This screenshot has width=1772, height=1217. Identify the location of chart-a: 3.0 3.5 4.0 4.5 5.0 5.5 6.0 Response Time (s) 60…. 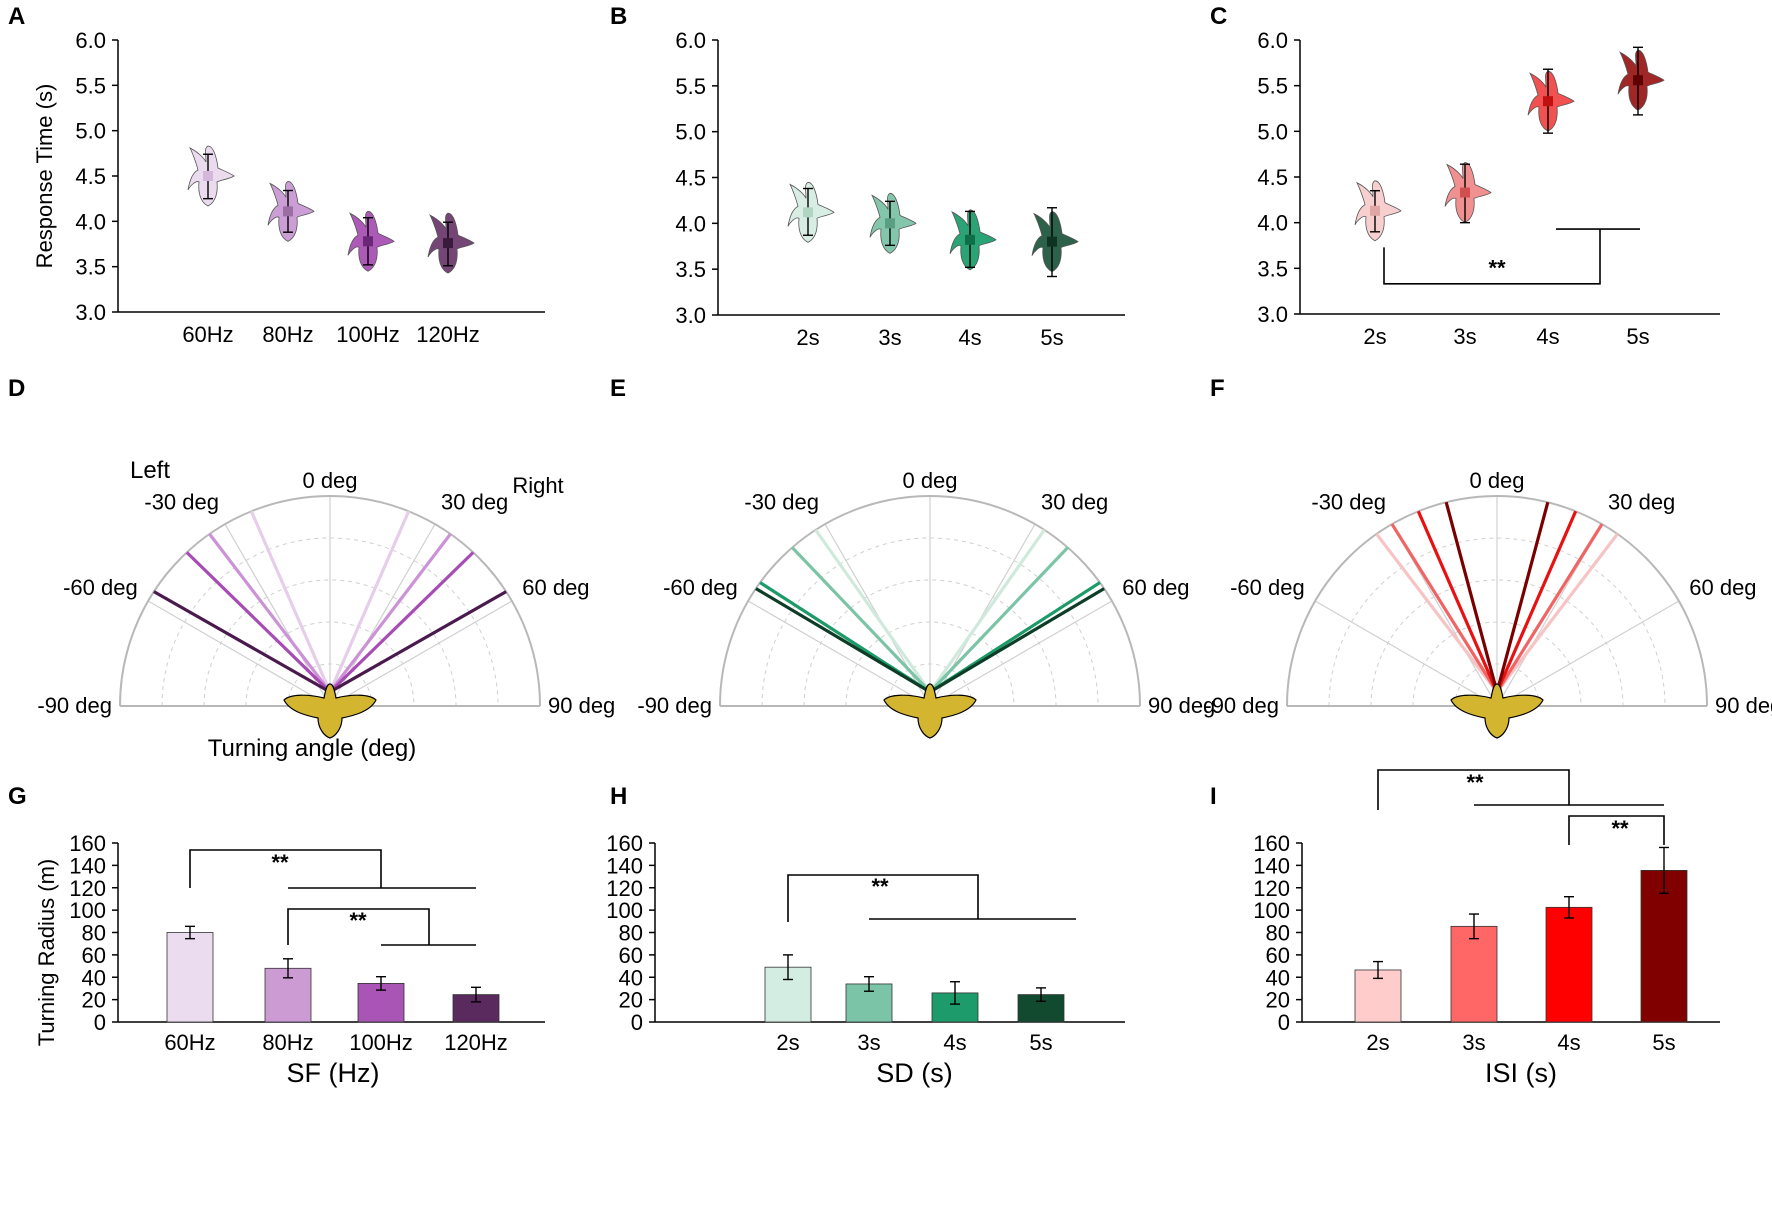
(288, 187).